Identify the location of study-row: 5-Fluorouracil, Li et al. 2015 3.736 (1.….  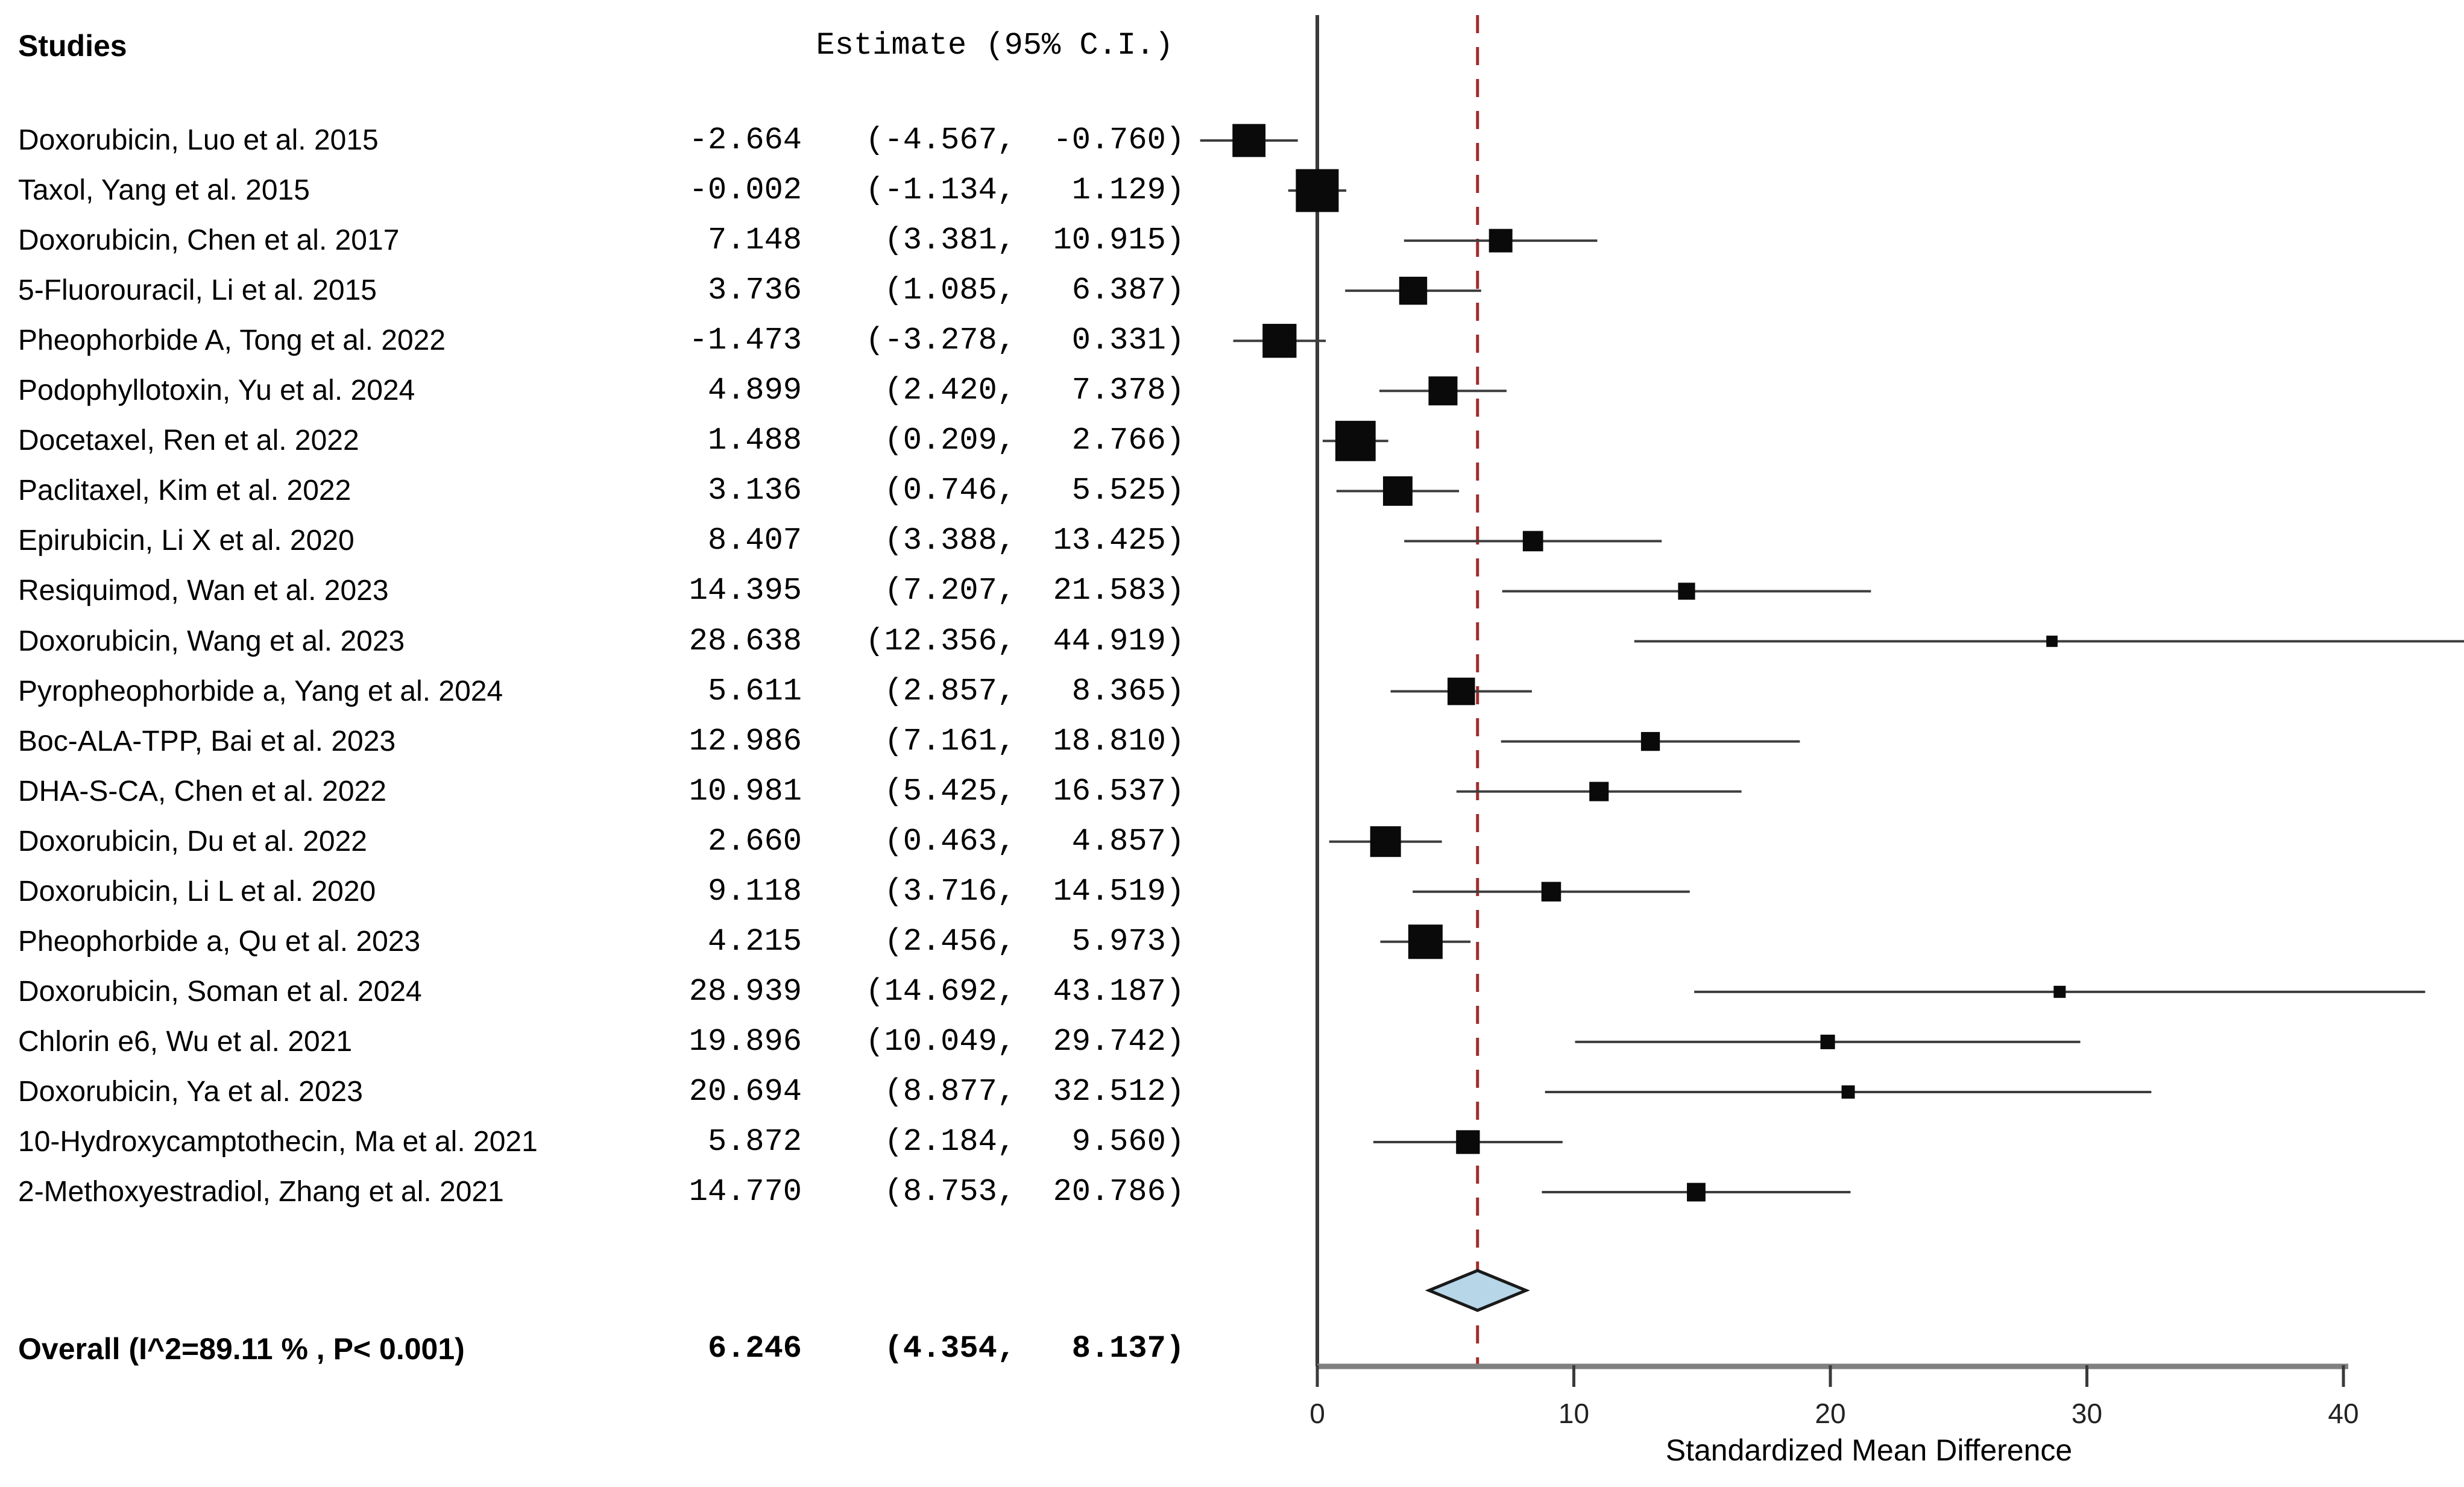
(603, 290).